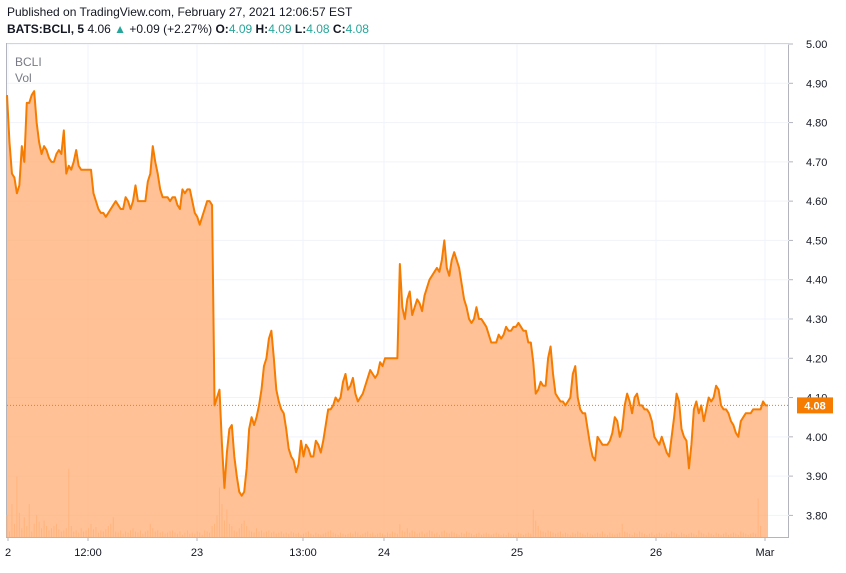 The width and height of the screenshot is (846, 573). Describe the element at coordinates (318, 29) in the screenshot. I see `low-value: 4.08` at that location.